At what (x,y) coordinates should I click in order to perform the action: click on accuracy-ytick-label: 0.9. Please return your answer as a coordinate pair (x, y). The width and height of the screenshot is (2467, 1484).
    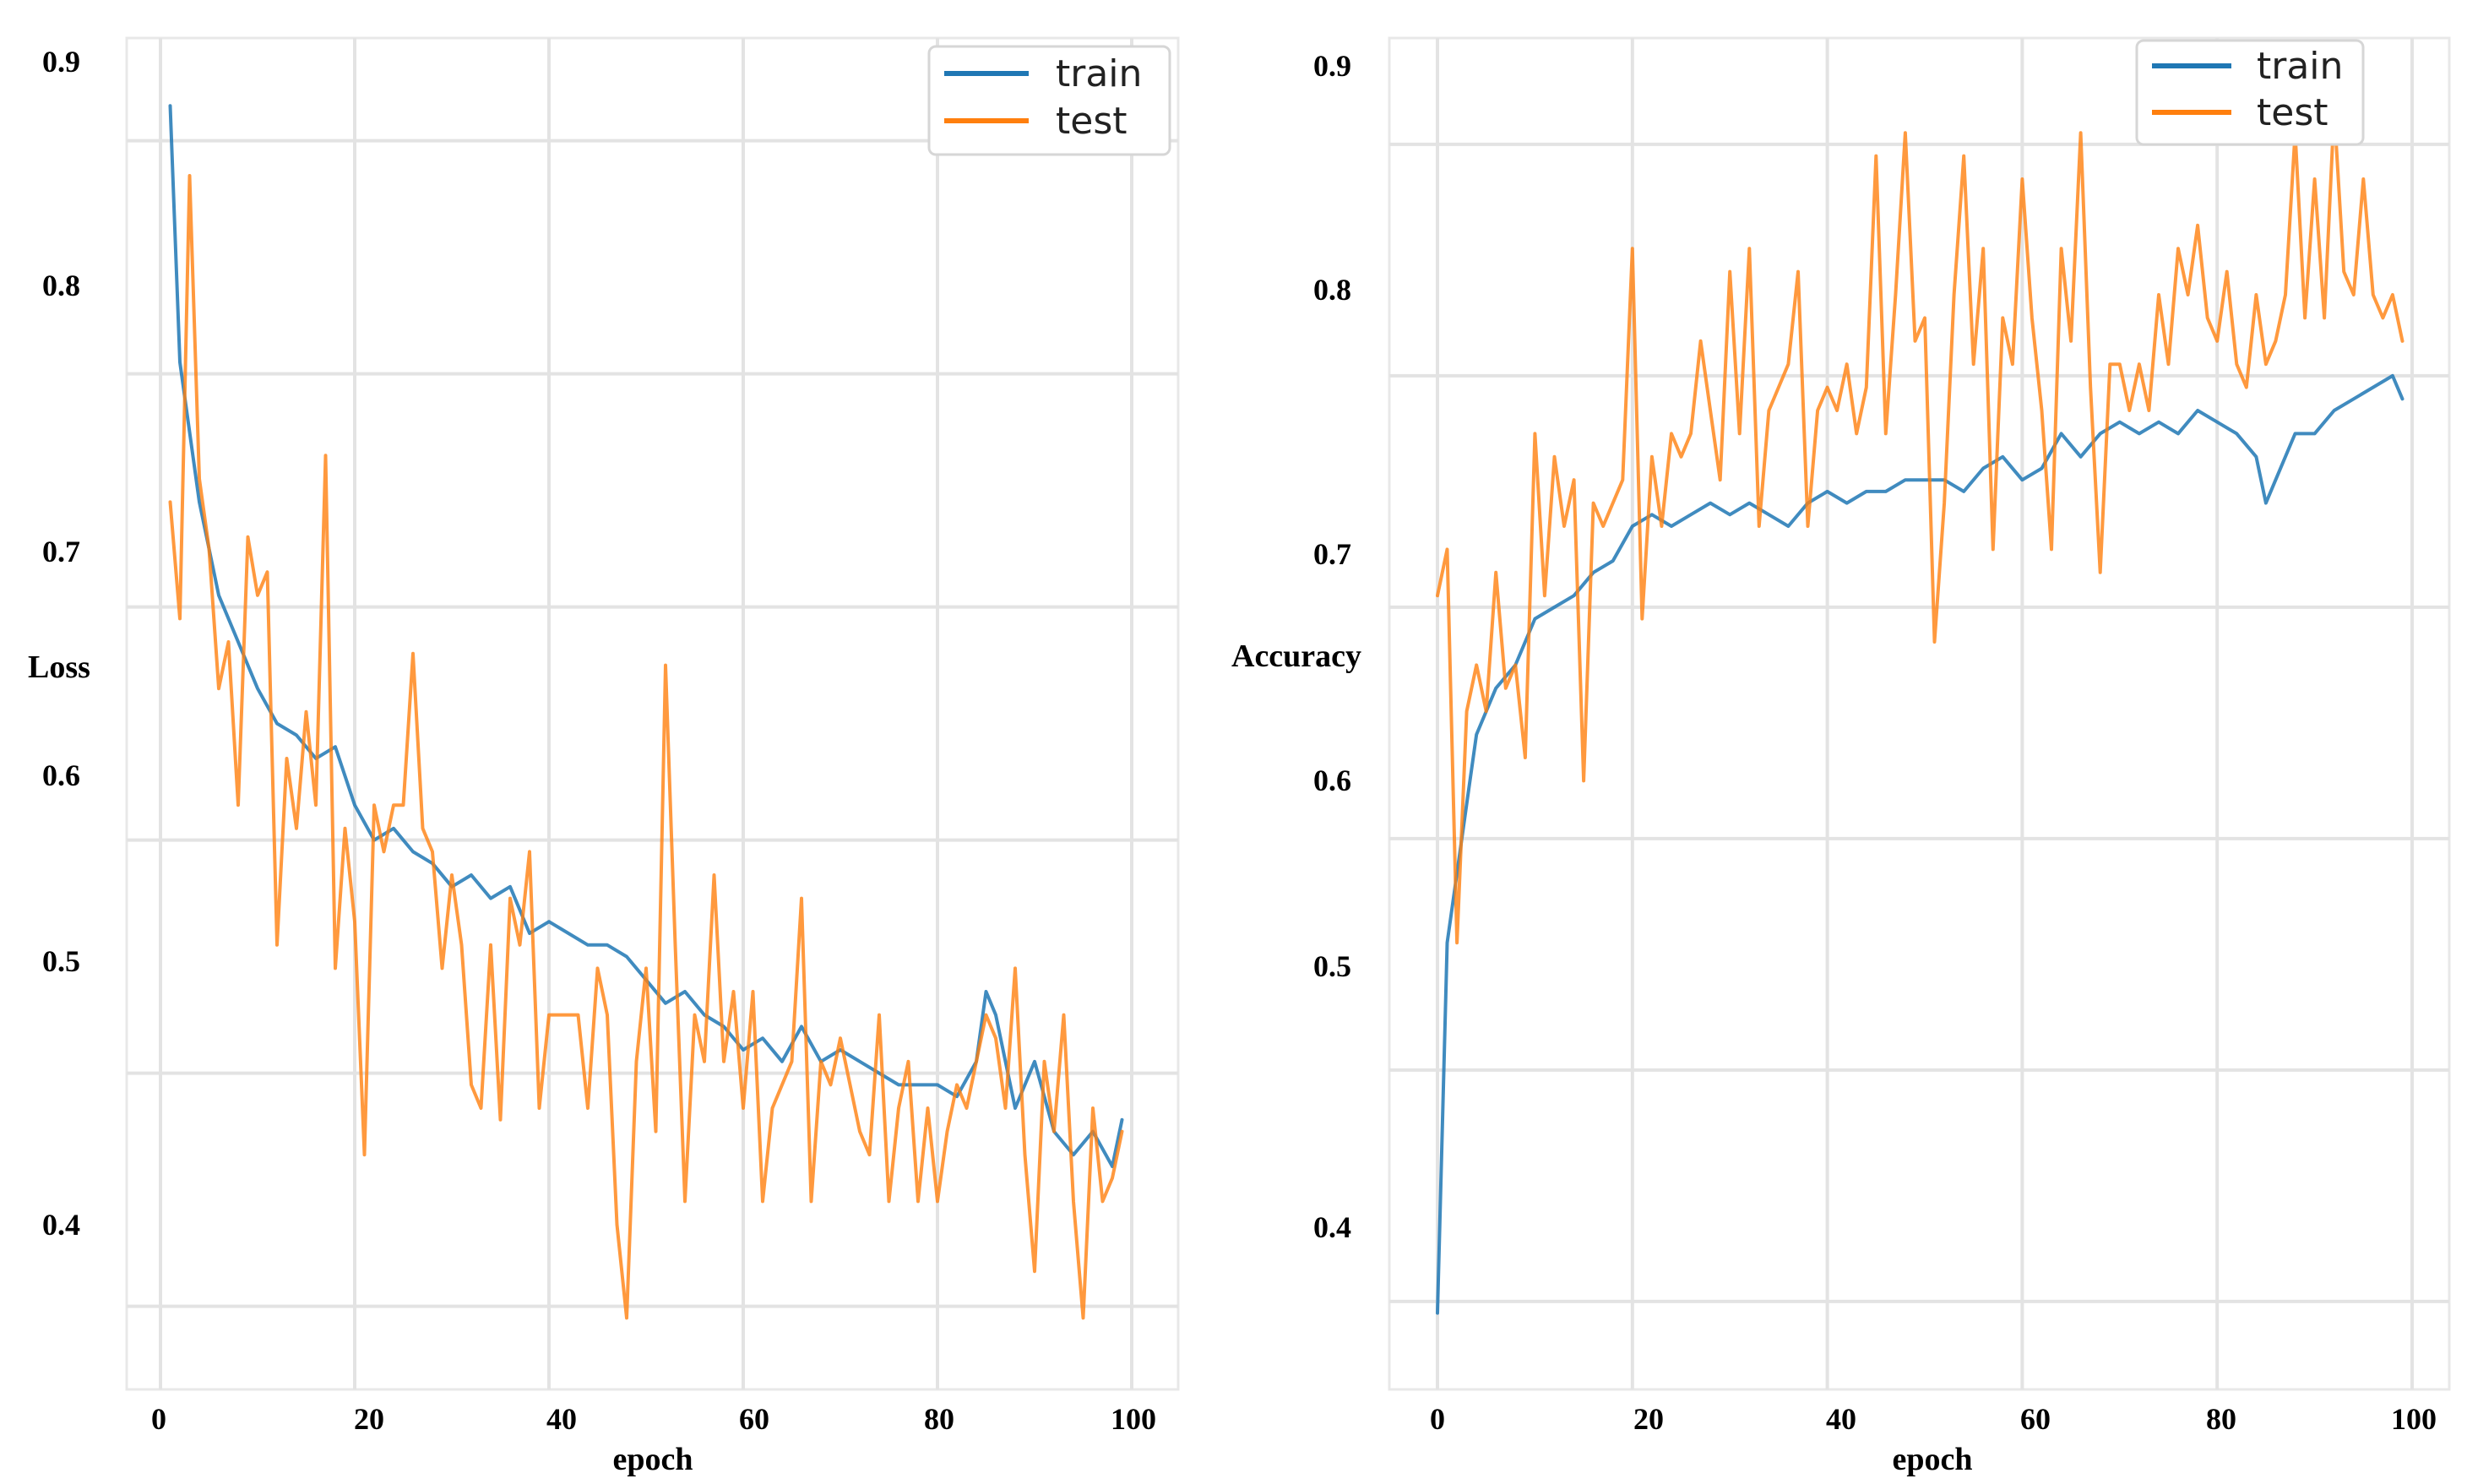
    Looking at the image, I should click on (1332, 66).